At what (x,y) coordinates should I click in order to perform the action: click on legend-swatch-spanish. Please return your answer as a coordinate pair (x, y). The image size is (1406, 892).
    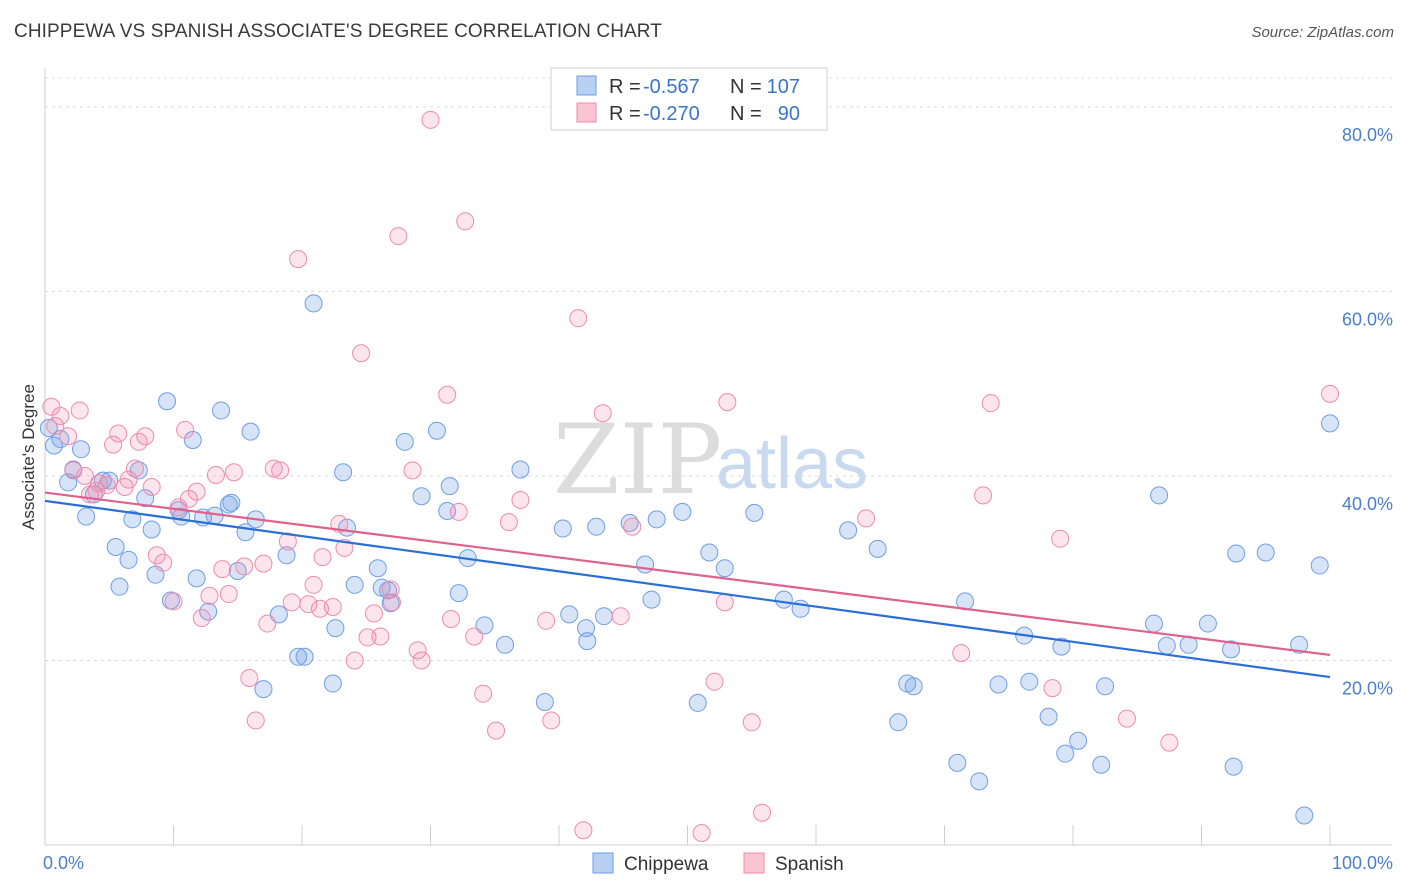
    Looking at the image, I should click on (586, 112).